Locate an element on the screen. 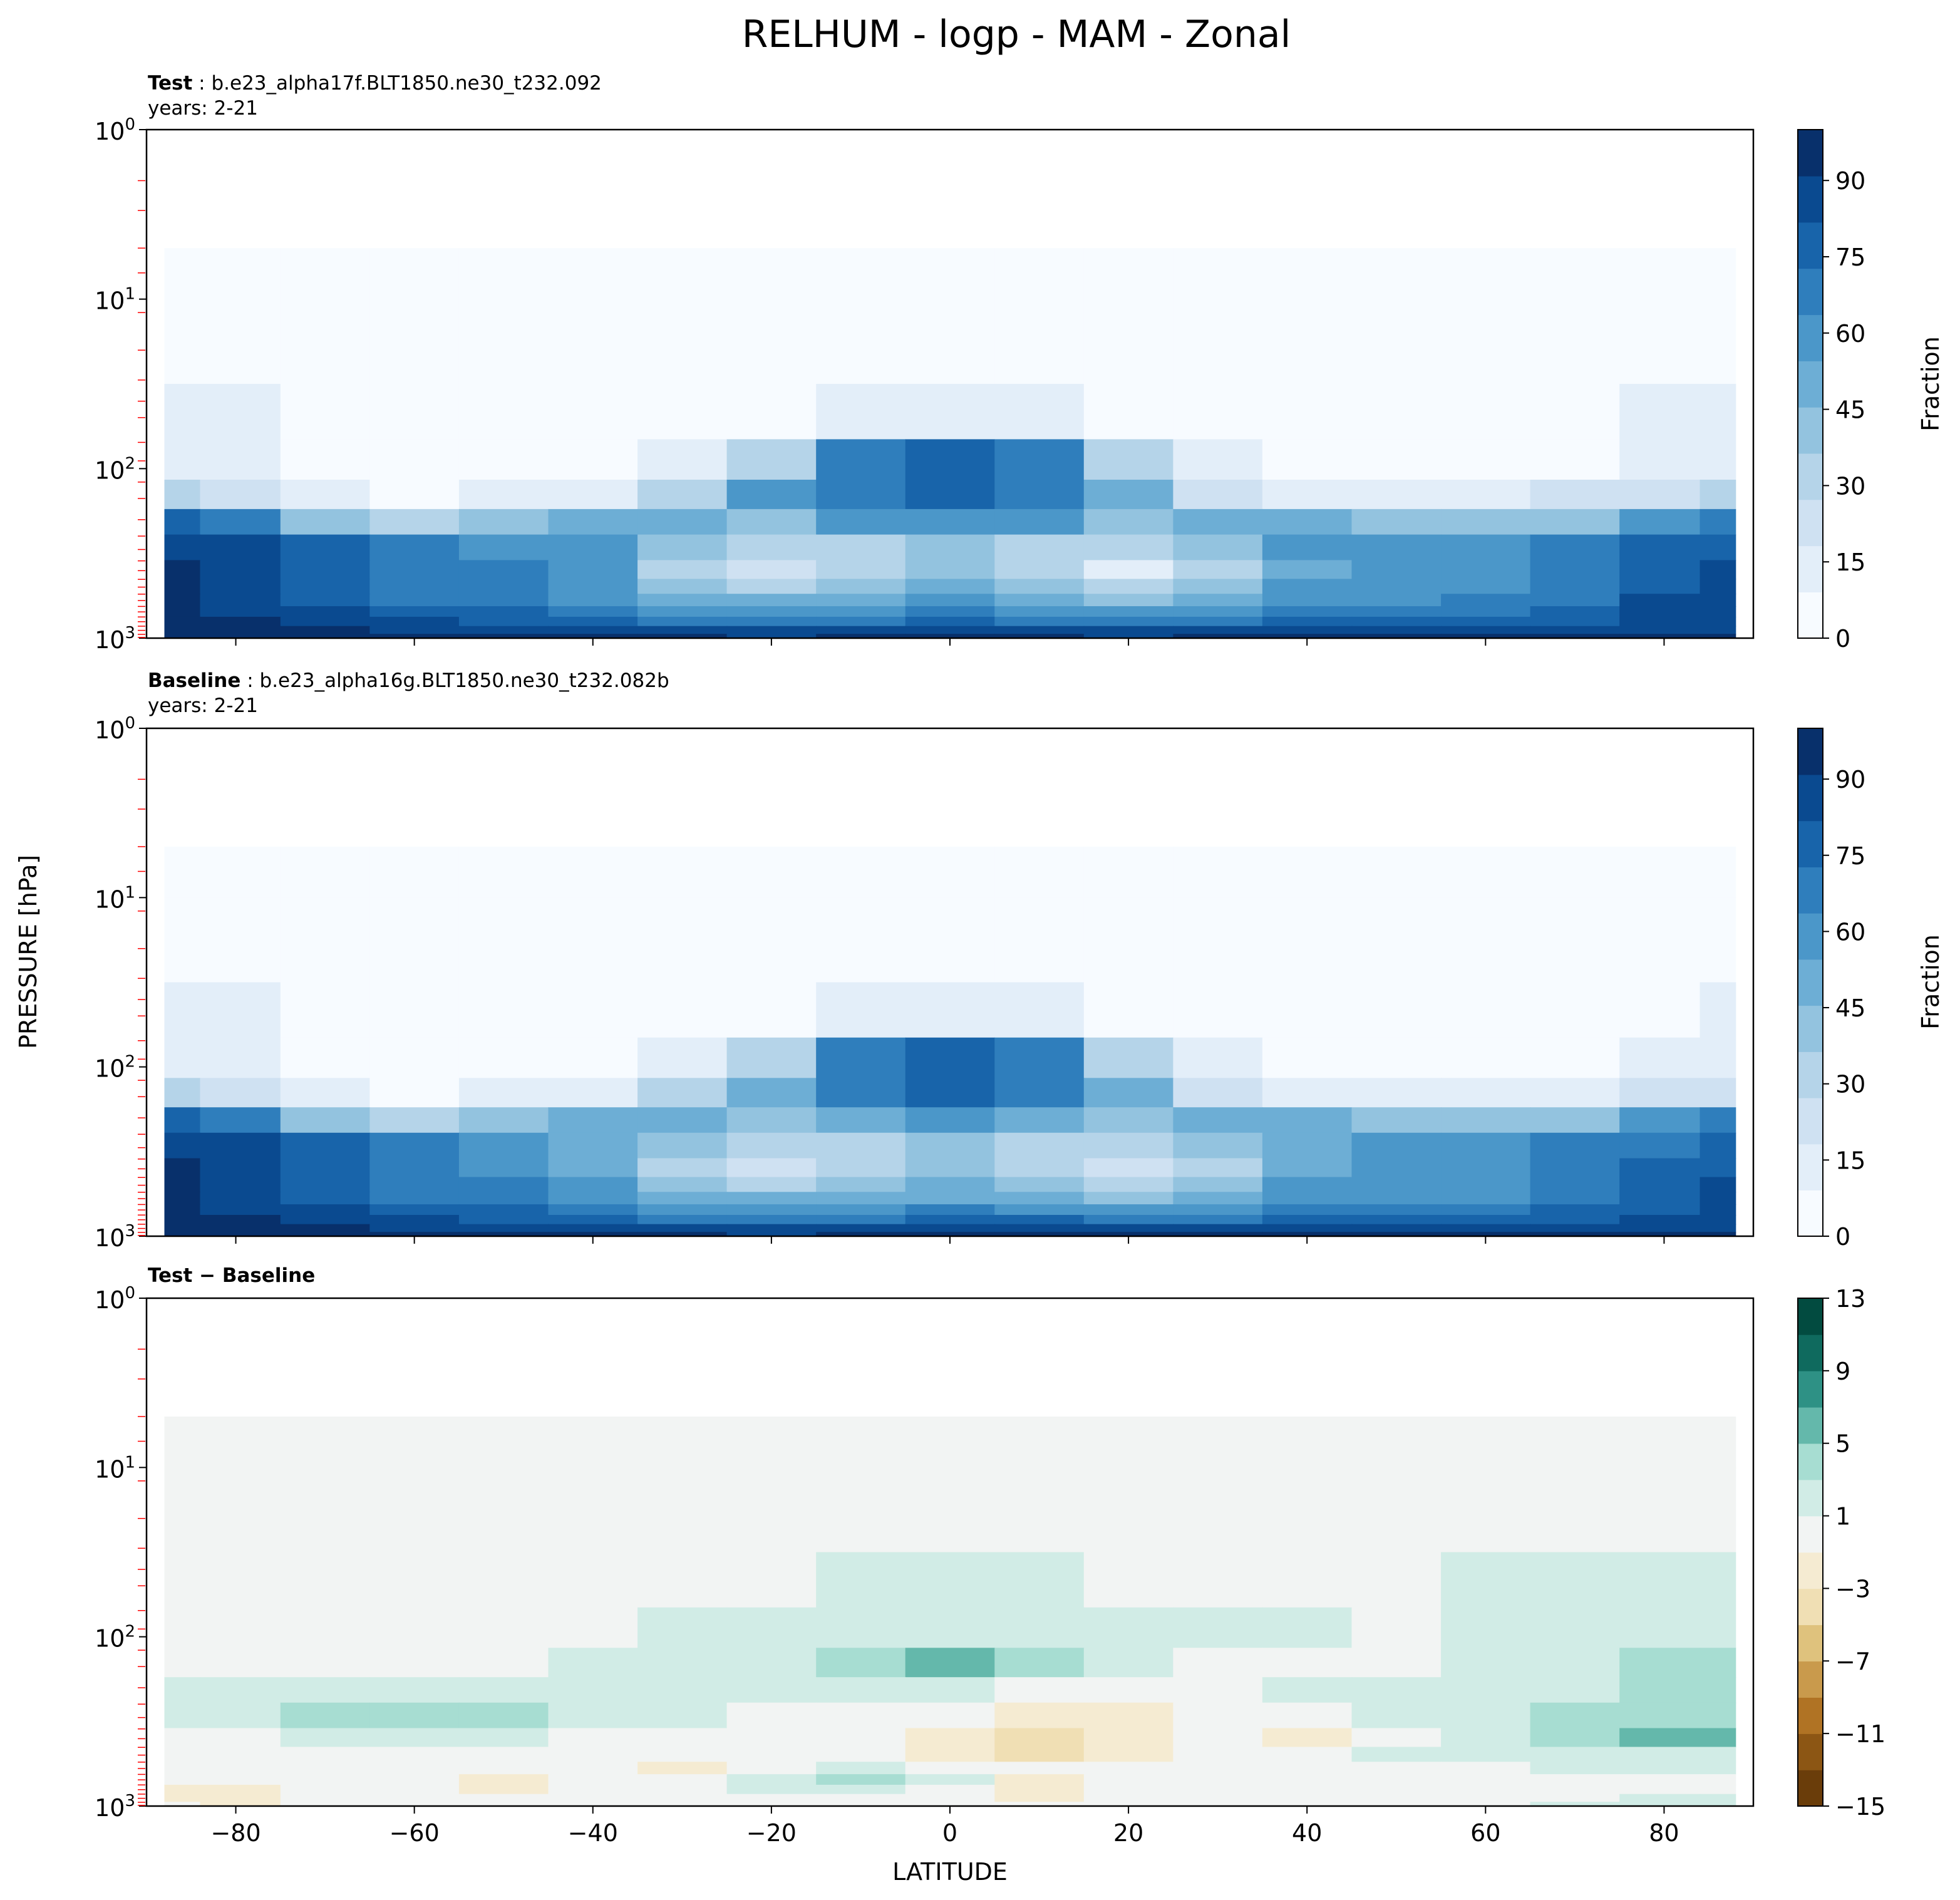  figure-title: RELHUM - logp - MAM - Zonal is located at coordinates (1016, 34).